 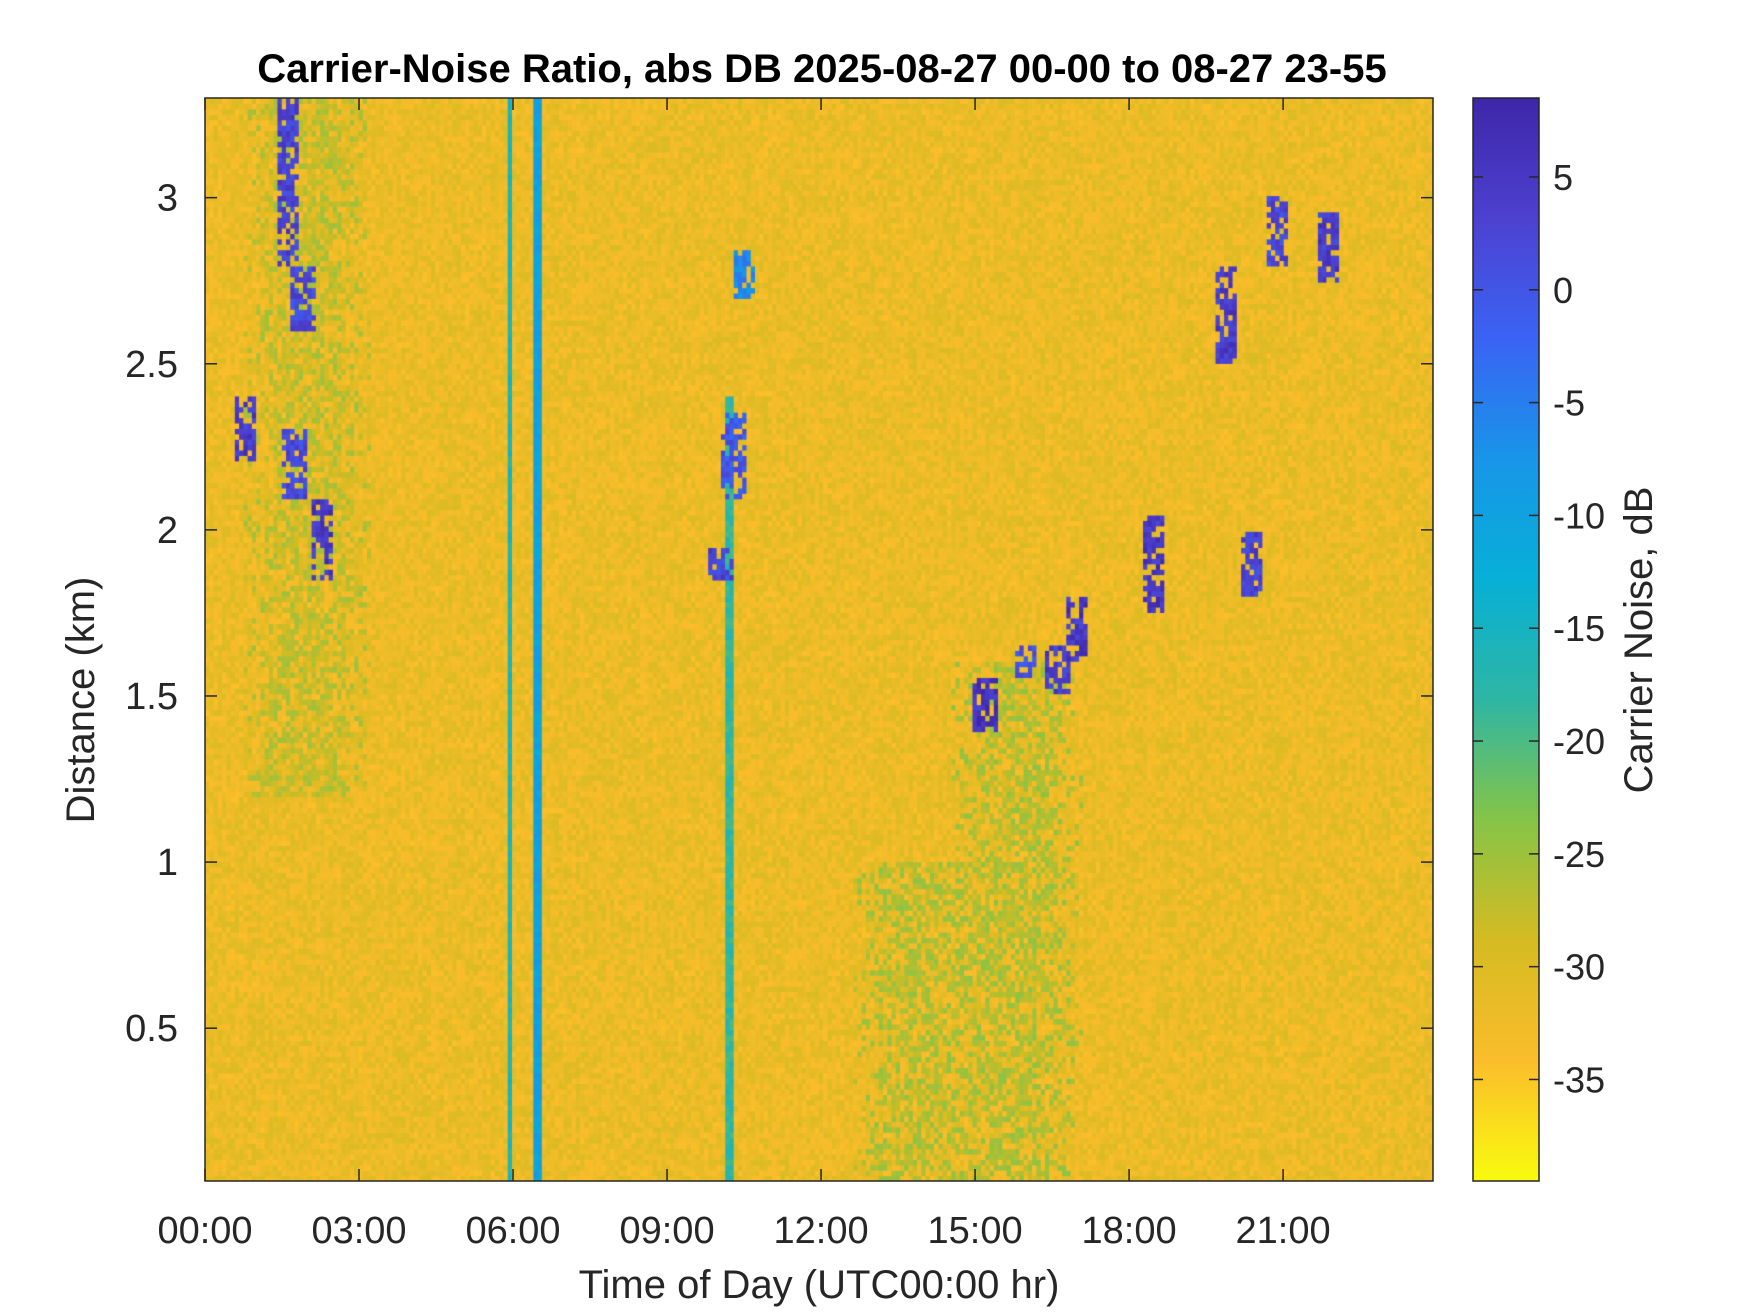 I want to click on colorbar-tick-label: -30, so click(x=1579, y=967).